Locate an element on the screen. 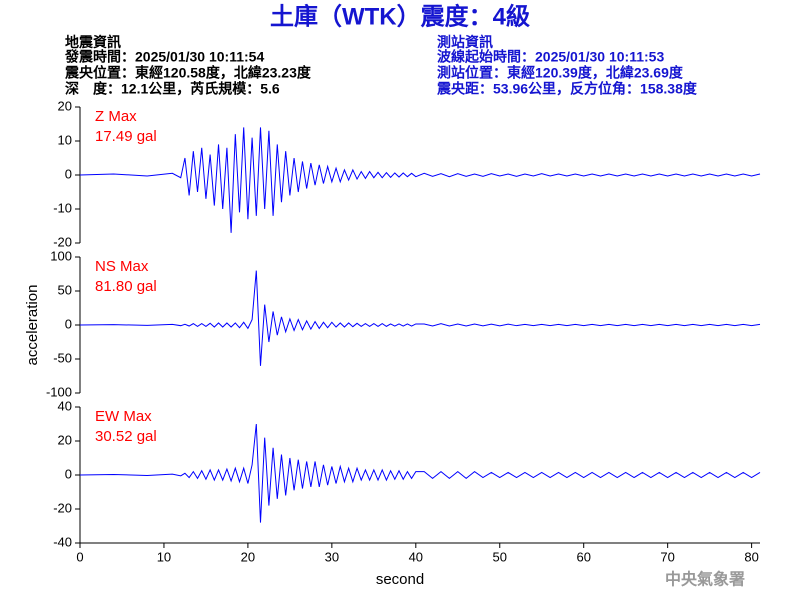  info-line: 測站資訊 is located at coordinates (465, 42).